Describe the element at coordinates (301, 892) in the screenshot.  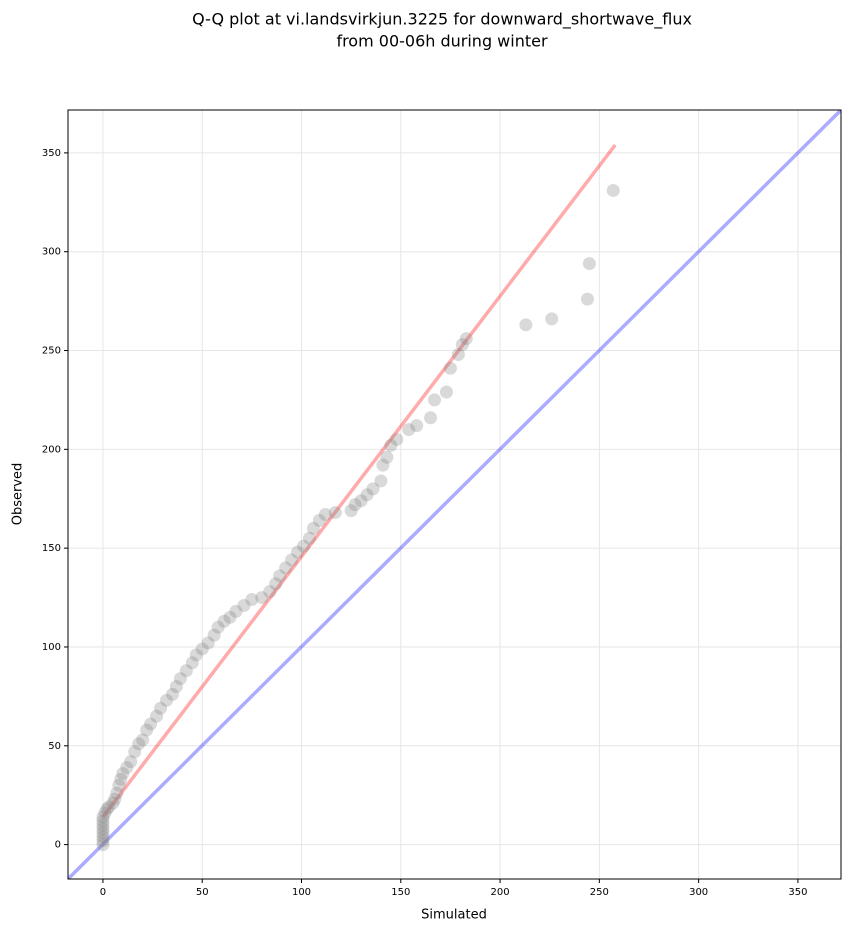
I see `x-tick-label: 100` at that location.